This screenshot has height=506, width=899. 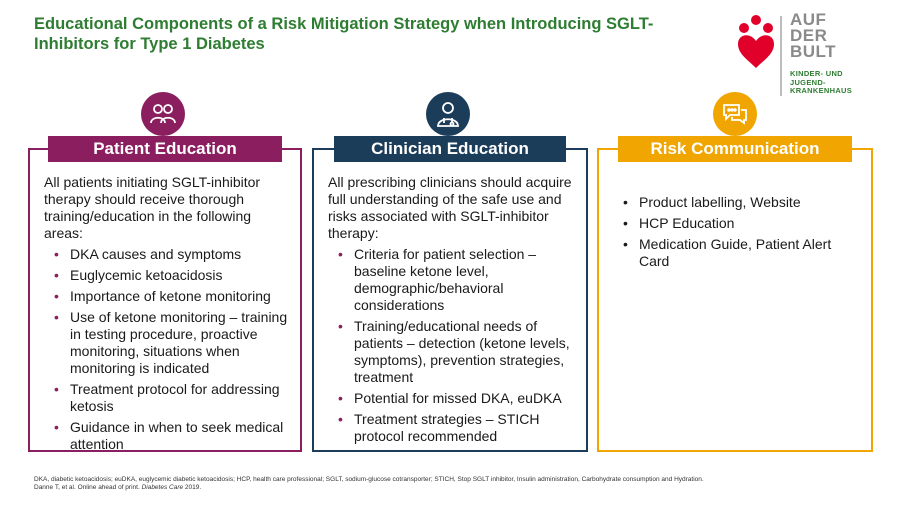 What do you see at coordinates (809, 35) in the screenshot?
I see `logo-word-line: DER` at bounding box center [809, 35].